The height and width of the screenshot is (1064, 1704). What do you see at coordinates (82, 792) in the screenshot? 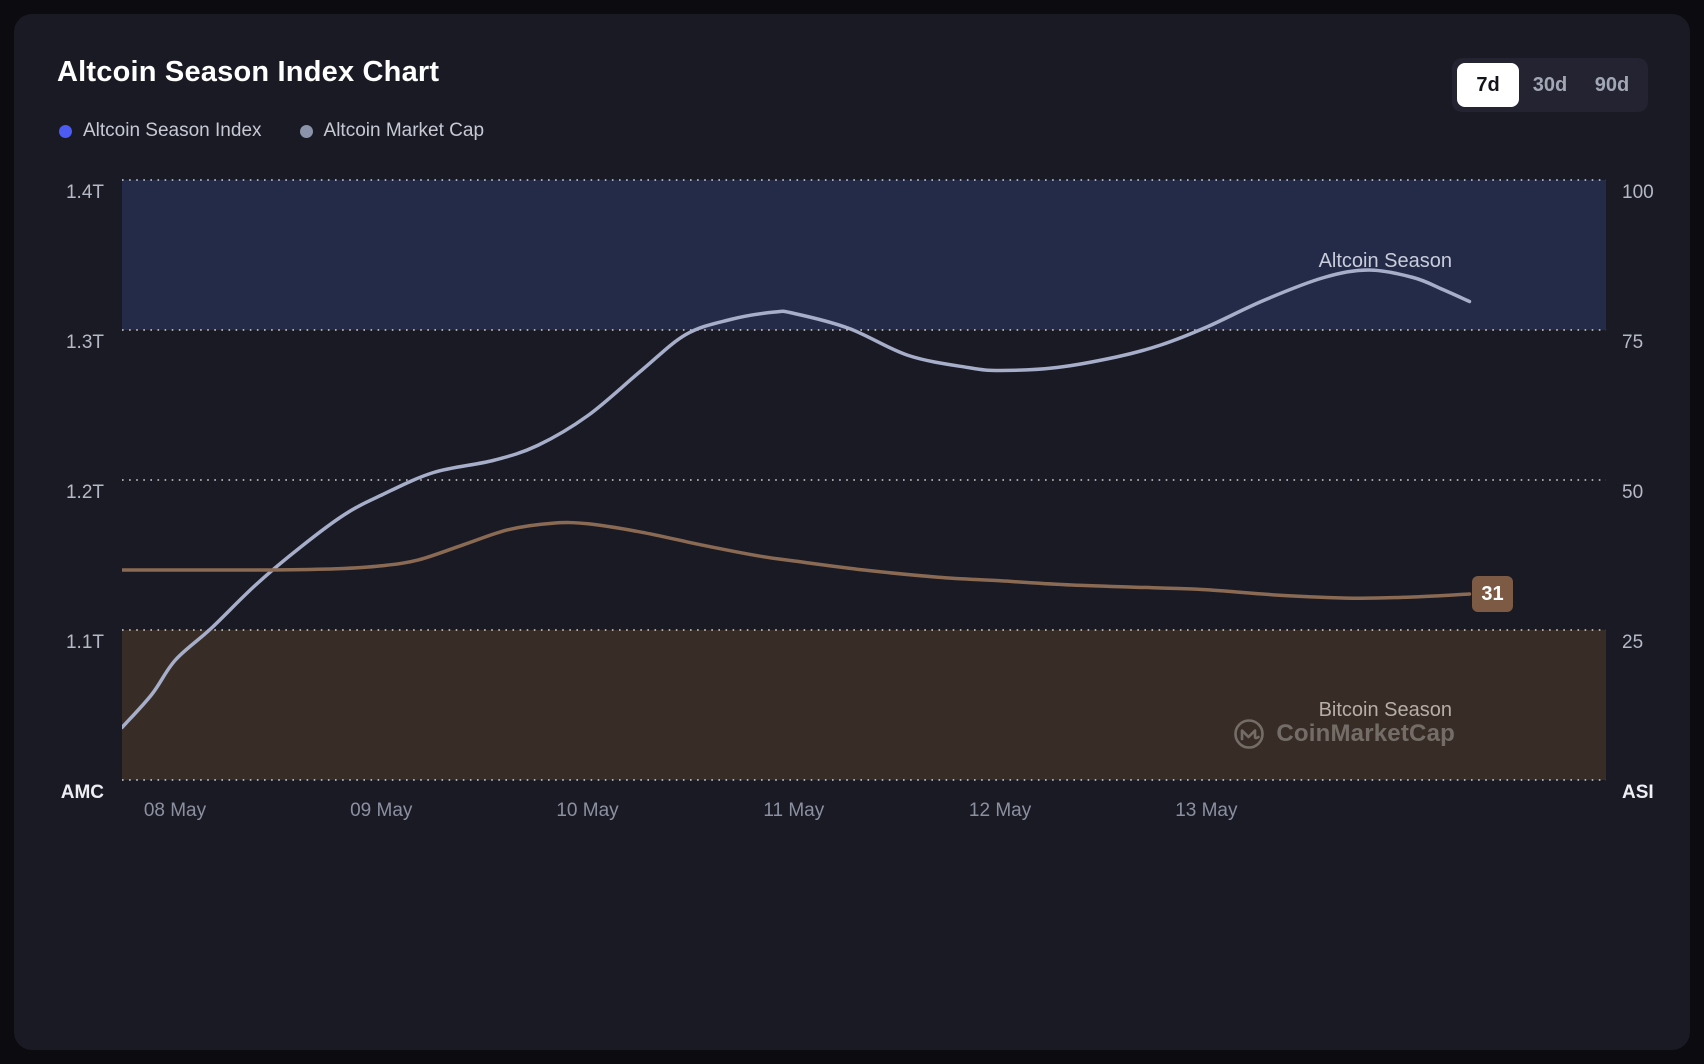
I see `left-axis-name: AMC` at bounding box center [82, 792].